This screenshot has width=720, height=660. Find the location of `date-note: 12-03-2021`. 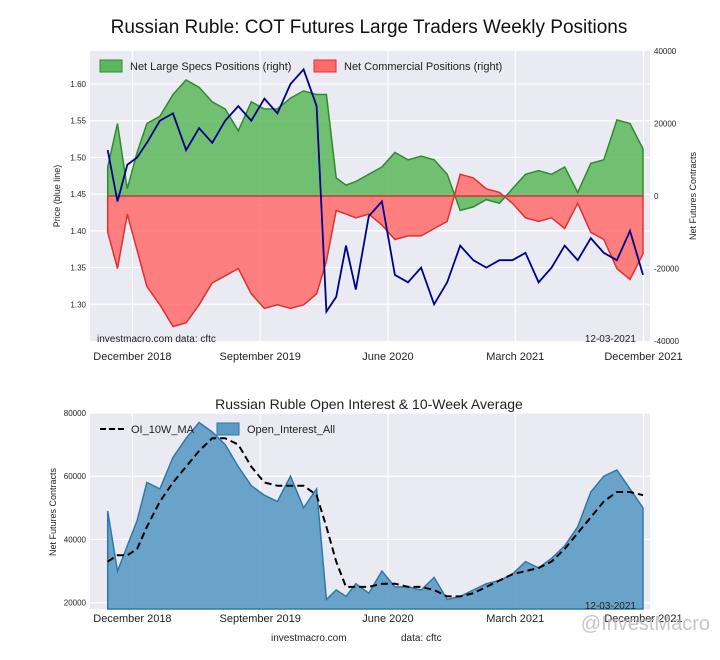

date-note: 12-03-2021 is located at coordinates (611, 339).